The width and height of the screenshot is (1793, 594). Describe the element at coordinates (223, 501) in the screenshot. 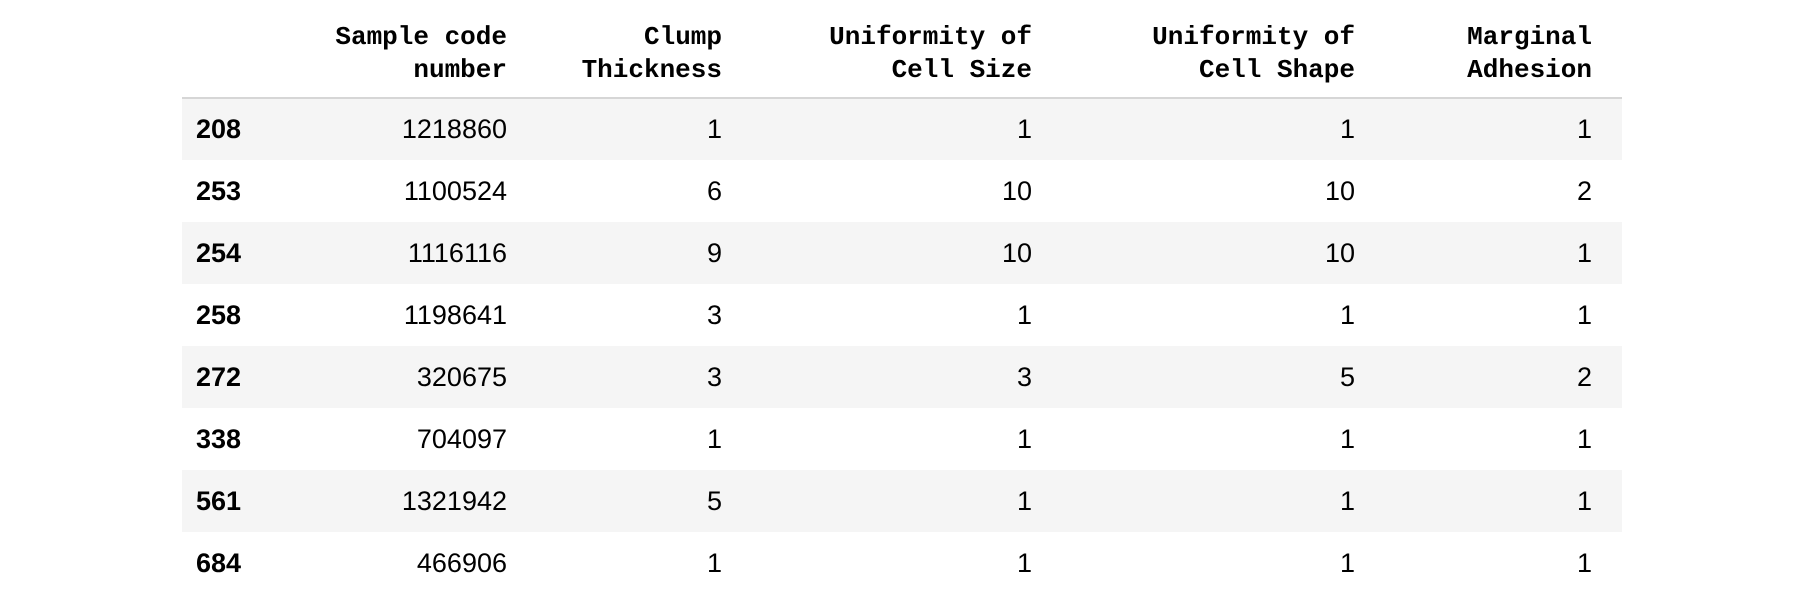

I see `row-index: 561` at that location.